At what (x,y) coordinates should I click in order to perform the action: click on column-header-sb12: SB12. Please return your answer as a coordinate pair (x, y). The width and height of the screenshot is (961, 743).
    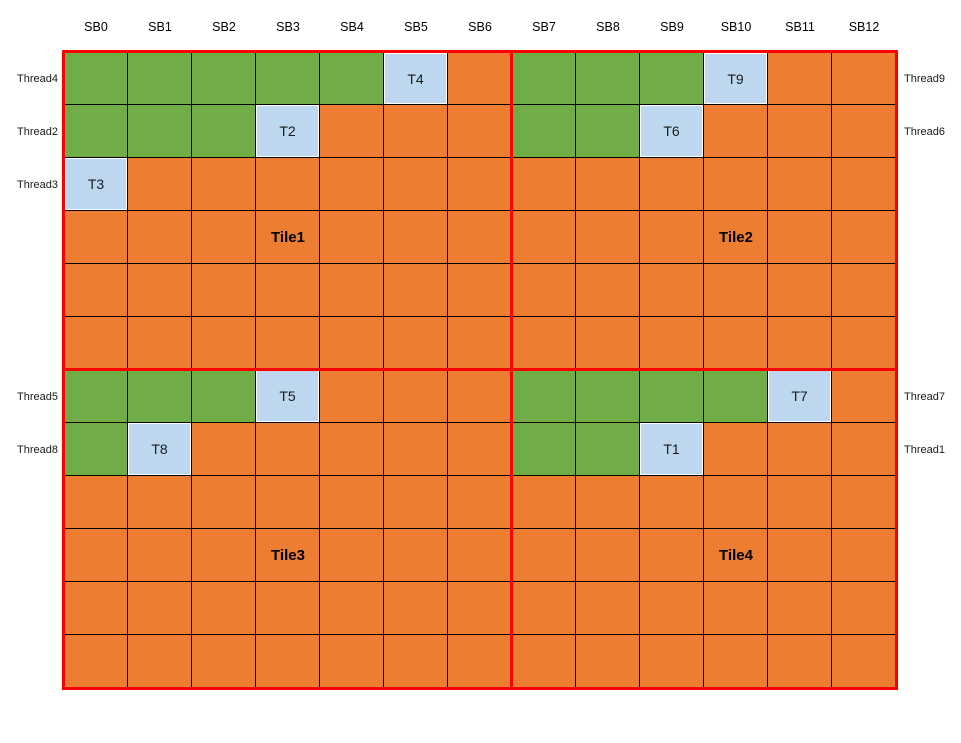
    Looking at the image, I should click on (864, 27).